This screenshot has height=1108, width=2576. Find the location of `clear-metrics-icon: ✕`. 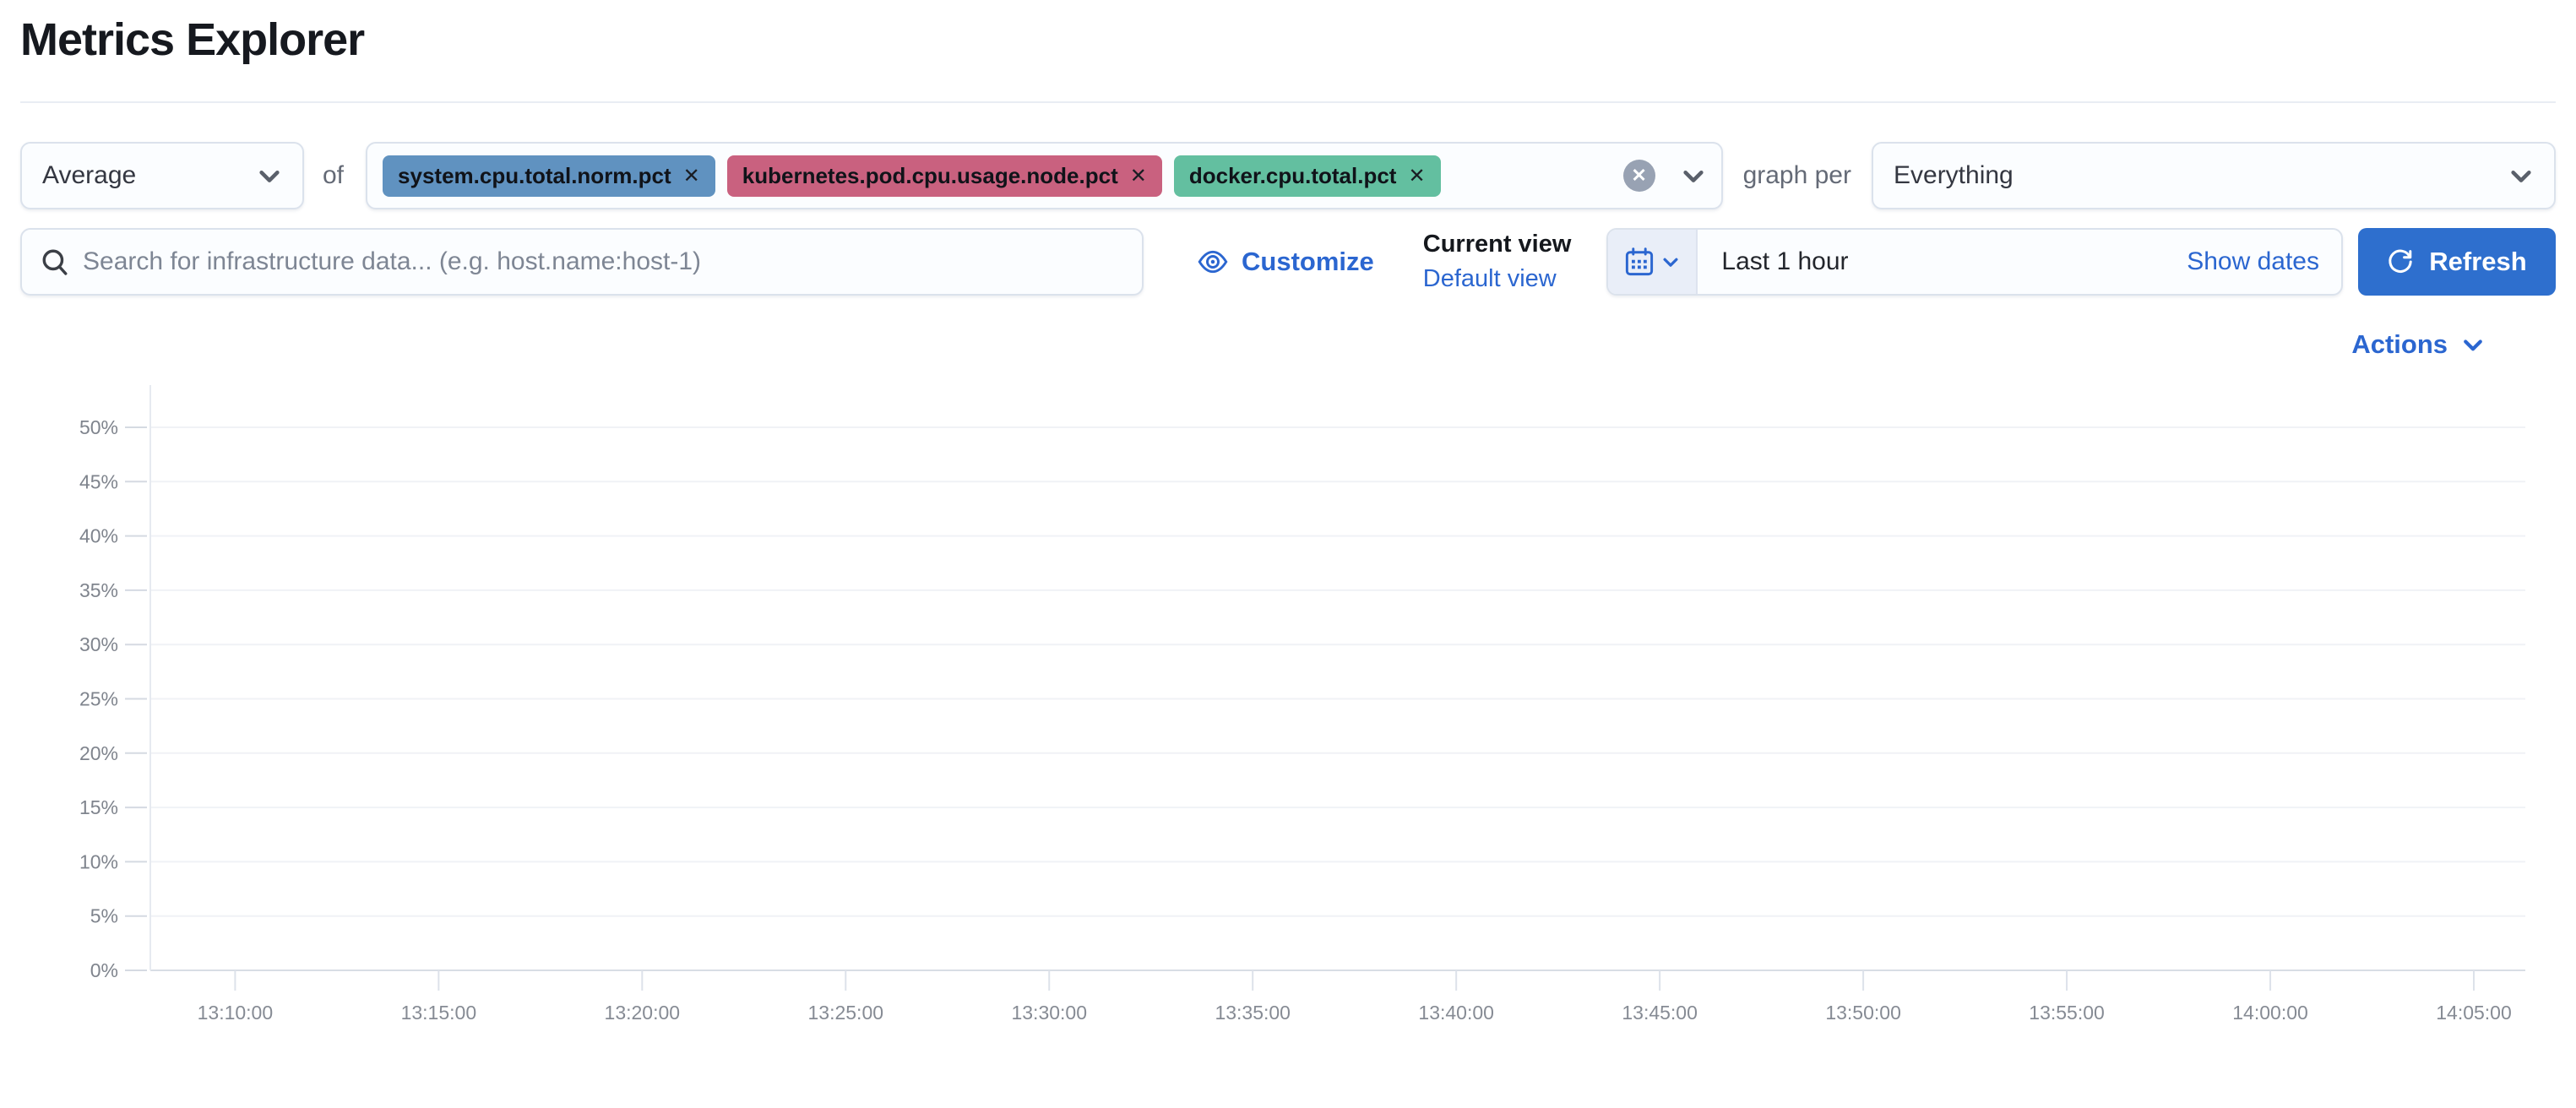

clear-metrics-icon: ✕ is located at coordinates (1638, 176).